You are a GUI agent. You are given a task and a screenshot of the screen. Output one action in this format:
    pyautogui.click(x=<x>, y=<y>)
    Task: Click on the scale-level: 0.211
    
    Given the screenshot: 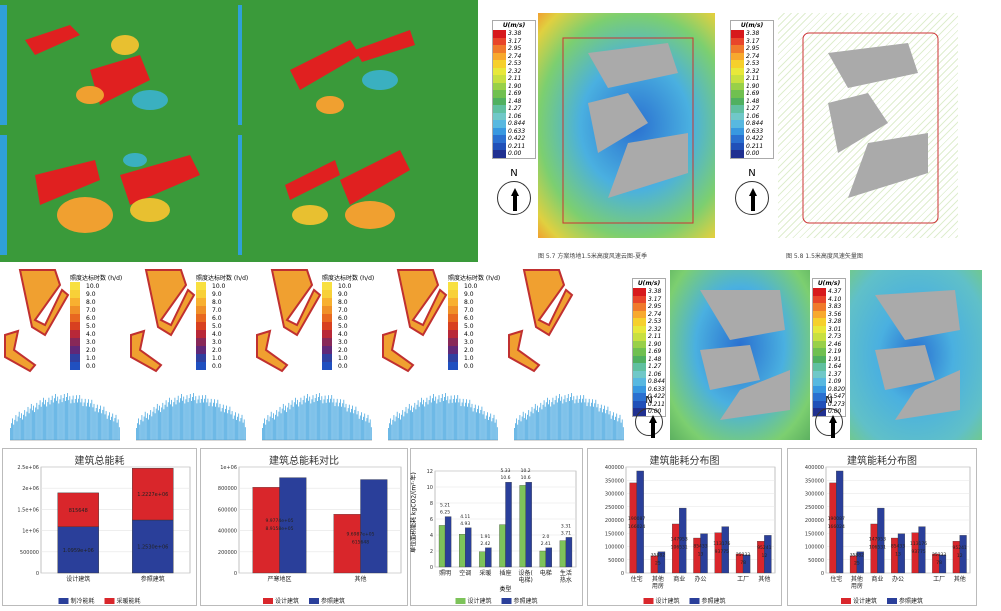 What is the action you would take?
    pyautogui.click(x=649, y=404)
    